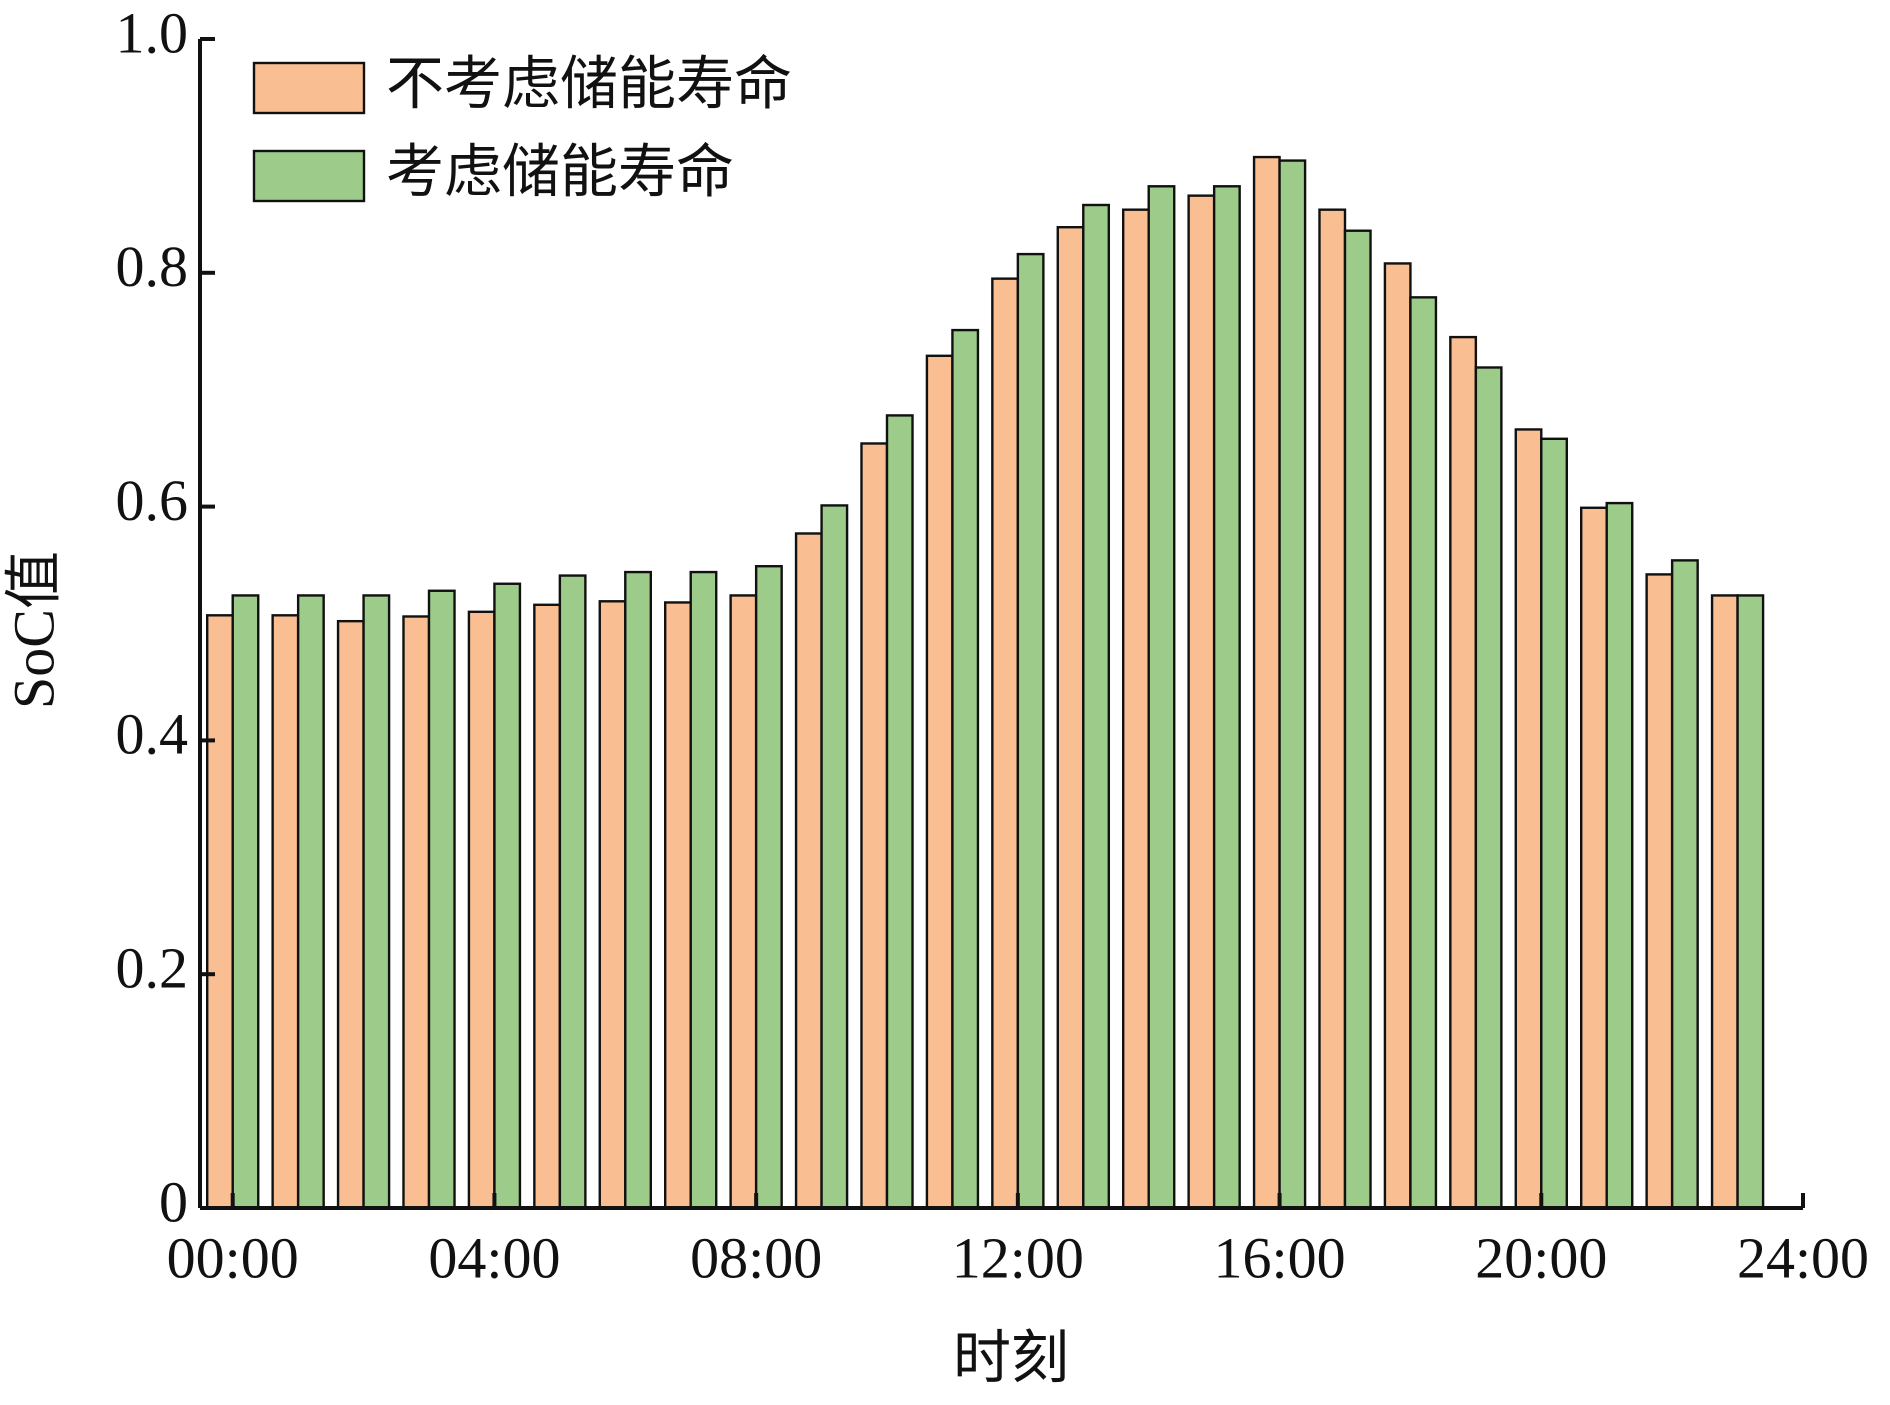 This screenshot has width=1890, height=1405. Describe the element at coordinates (233, 1257) in the screenshot. I see `x-tick-label: 00:00` at that location.